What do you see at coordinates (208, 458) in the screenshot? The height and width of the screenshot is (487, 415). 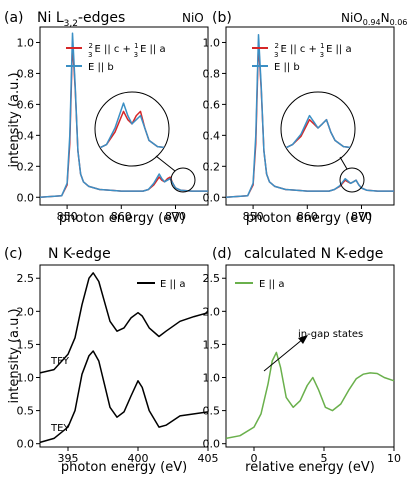 I see `x-tick-label: 405` at bounding box center [208, 458].